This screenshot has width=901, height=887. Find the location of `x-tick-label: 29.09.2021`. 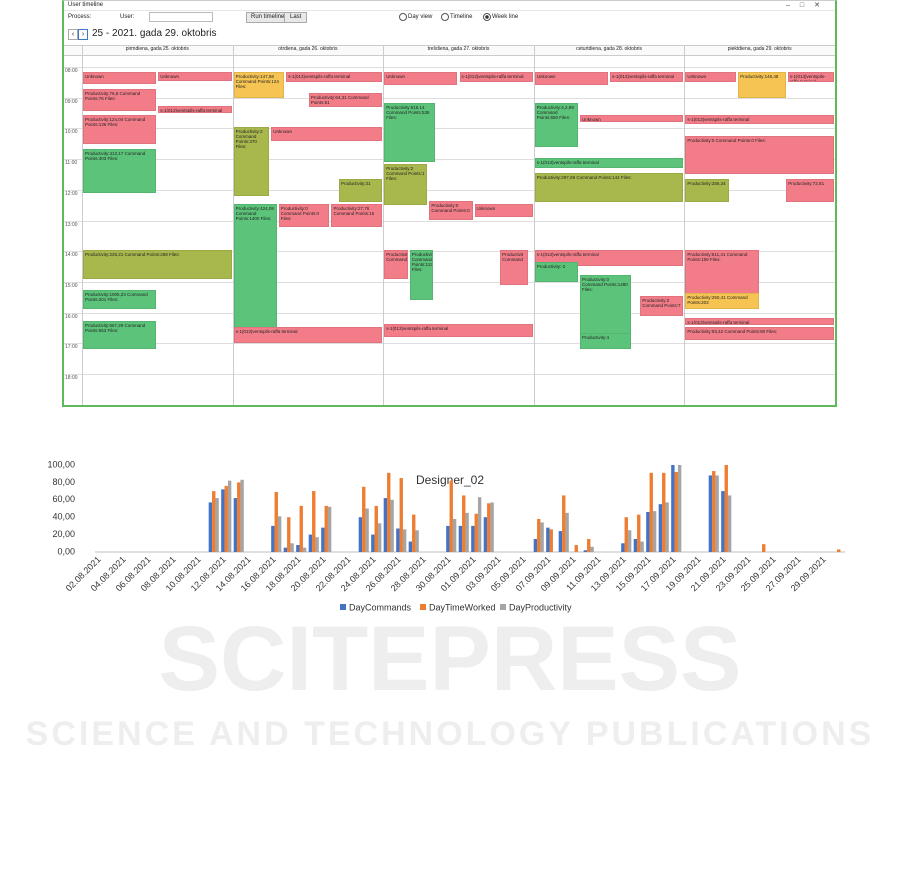

x-tick-label: 29.09.2021 is located at coordinates (808, 573).